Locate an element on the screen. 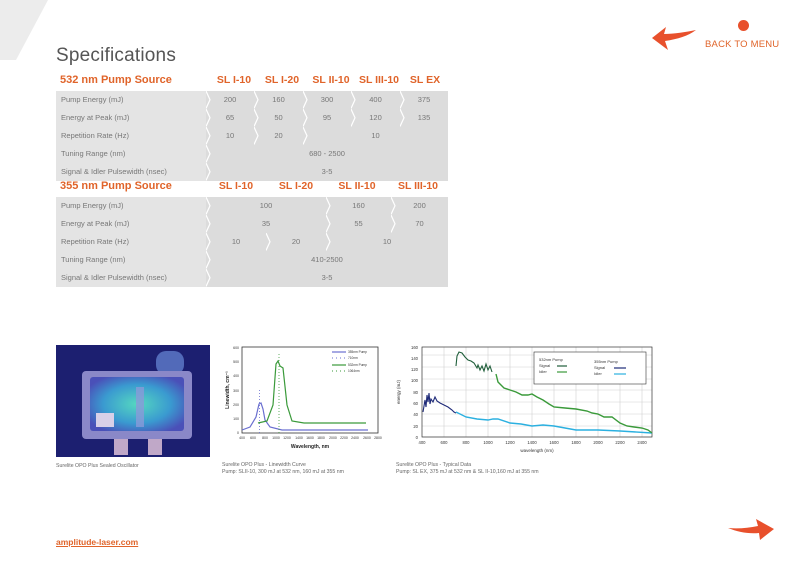 Image resolution: width=800 pixels, height=566 pixels. table-cell: 160 is located at coordinates (278, 100).